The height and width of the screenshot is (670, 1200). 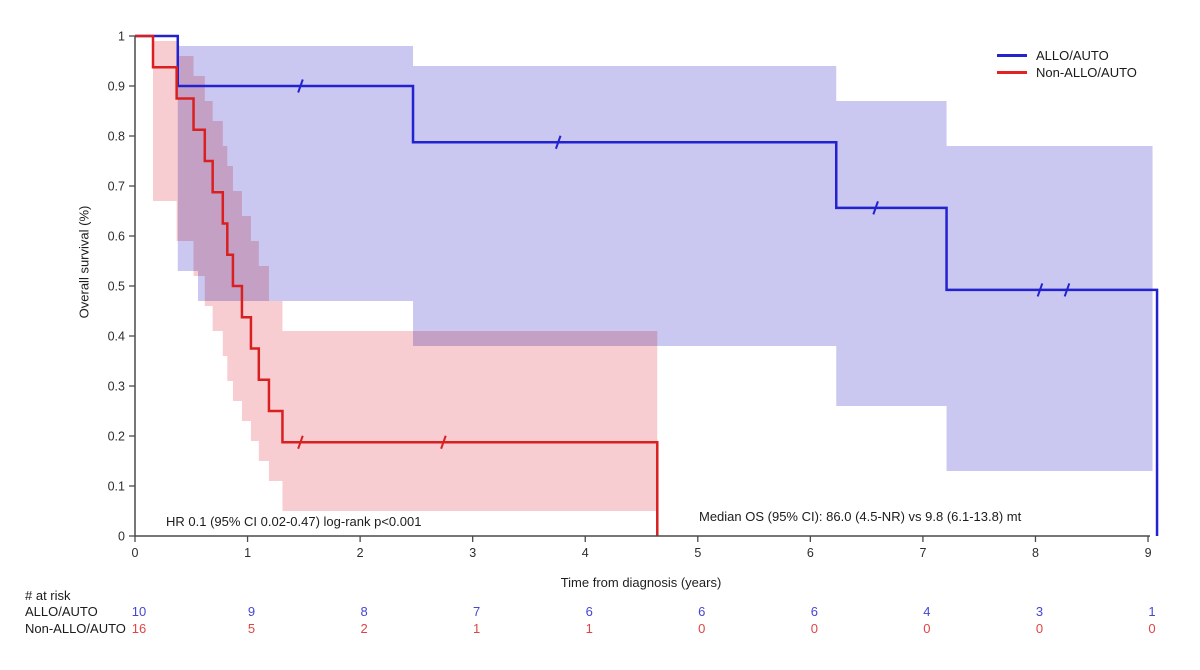 I want to click on y-tick-label: 0.8, so click(x=116, y=137).